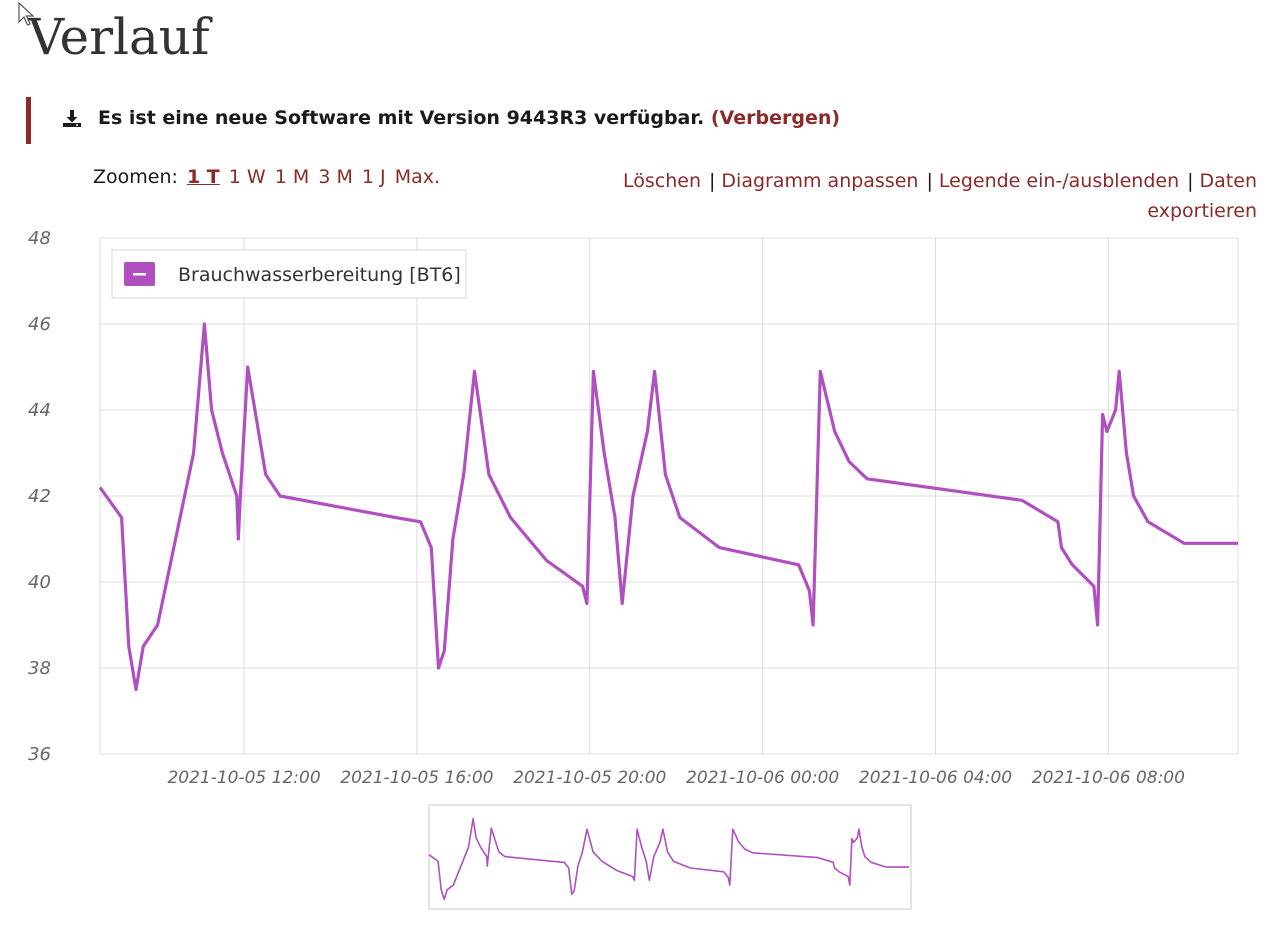 The image size is (1280, 935). I want to click on download-icon, so click(72, 118).